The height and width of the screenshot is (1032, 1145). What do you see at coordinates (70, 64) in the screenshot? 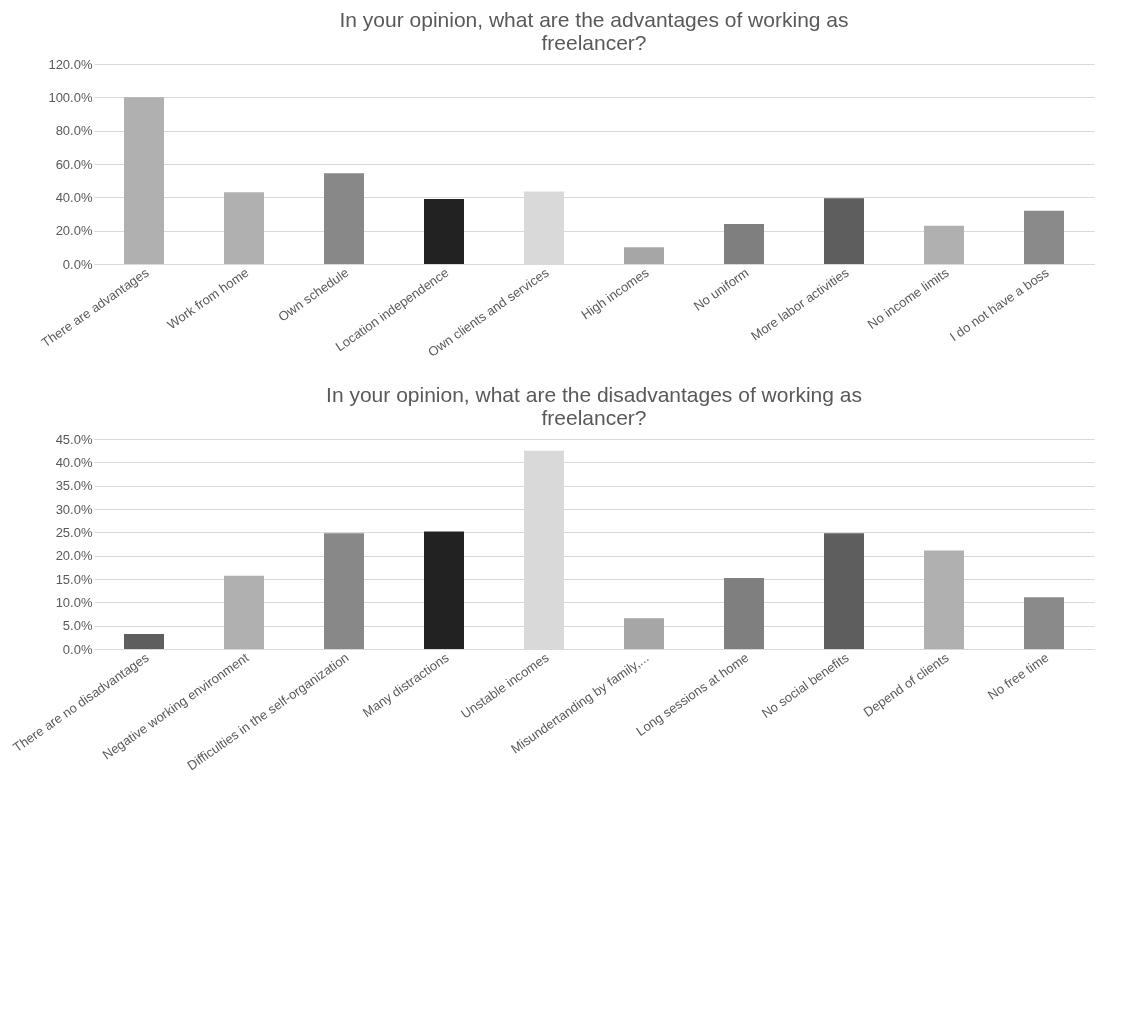
I see `y-tick-label: 120.0%` at bounding box center [70, 64].